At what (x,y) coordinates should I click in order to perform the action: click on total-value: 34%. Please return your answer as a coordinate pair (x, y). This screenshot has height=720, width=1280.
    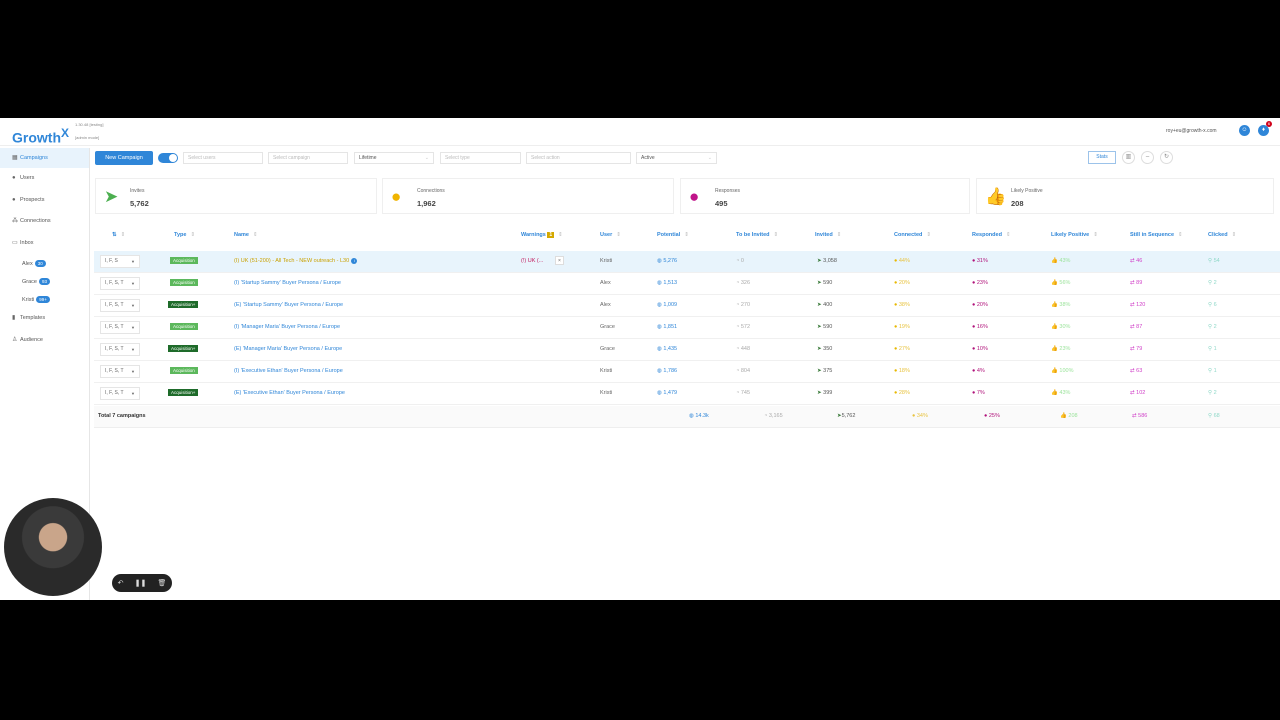
    Looking at the image, I should click on (922, 416).